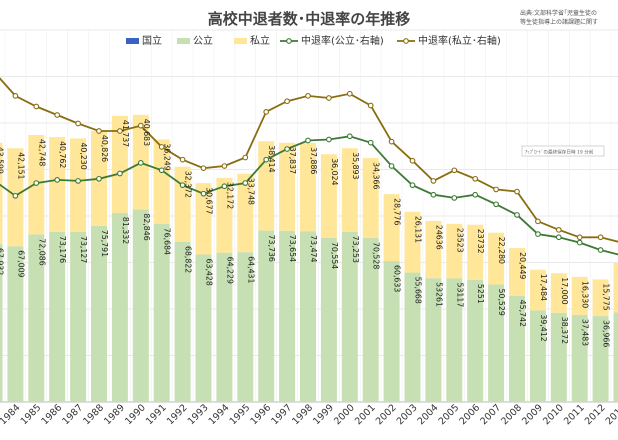 The width and height of the screenshot is (618, 440). Describe the element at coordinates (328, 319) in the screenshot. I see `bar-public-1999` at that location.